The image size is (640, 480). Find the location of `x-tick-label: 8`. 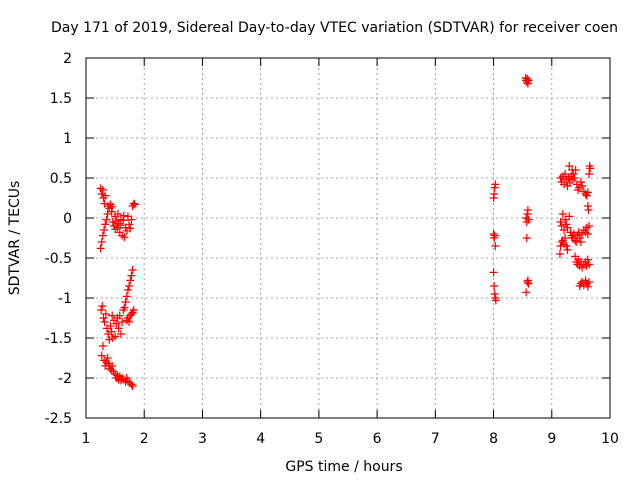

x-tick-label: 8 is located at coordinates (493, 439).